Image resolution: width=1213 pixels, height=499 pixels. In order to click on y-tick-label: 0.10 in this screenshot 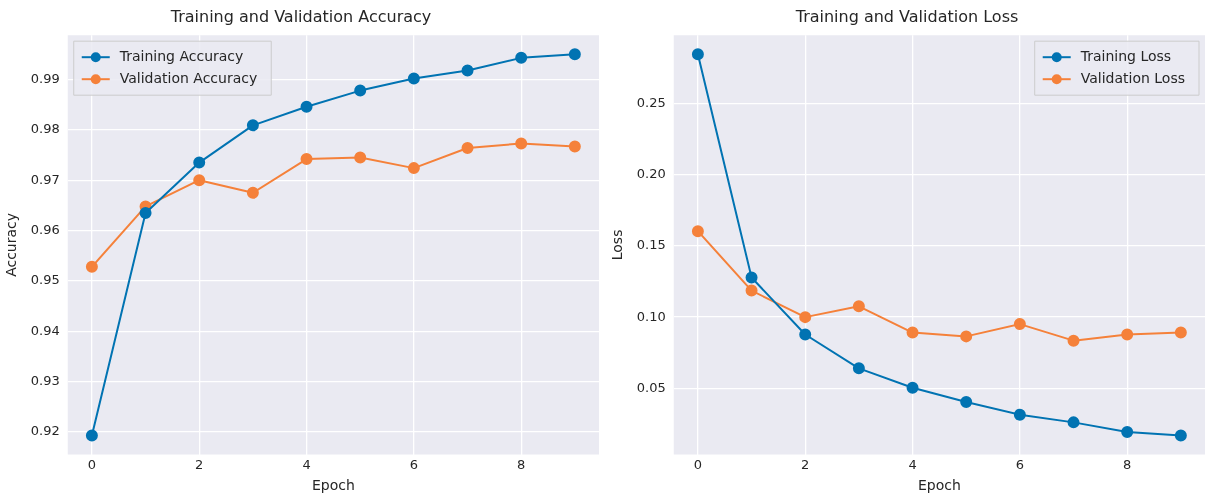, I will do `click(651, 316)`.